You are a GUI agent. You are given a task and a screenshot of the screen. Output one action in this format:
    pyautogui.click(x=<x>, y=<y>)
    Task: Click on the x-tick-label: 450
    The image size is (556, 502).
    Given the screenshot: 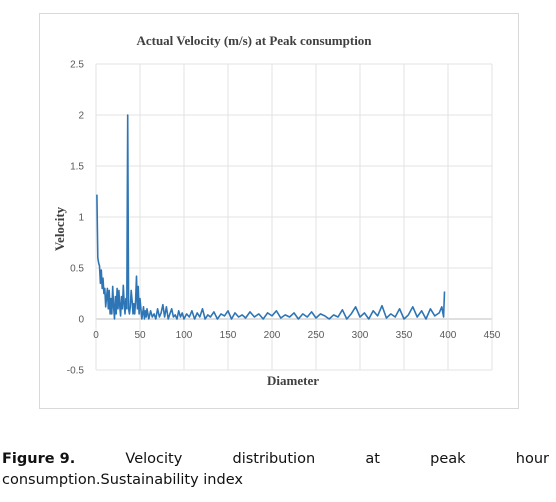 What is the action you would take?
    pyautogui.click(x=492, y=335)
    